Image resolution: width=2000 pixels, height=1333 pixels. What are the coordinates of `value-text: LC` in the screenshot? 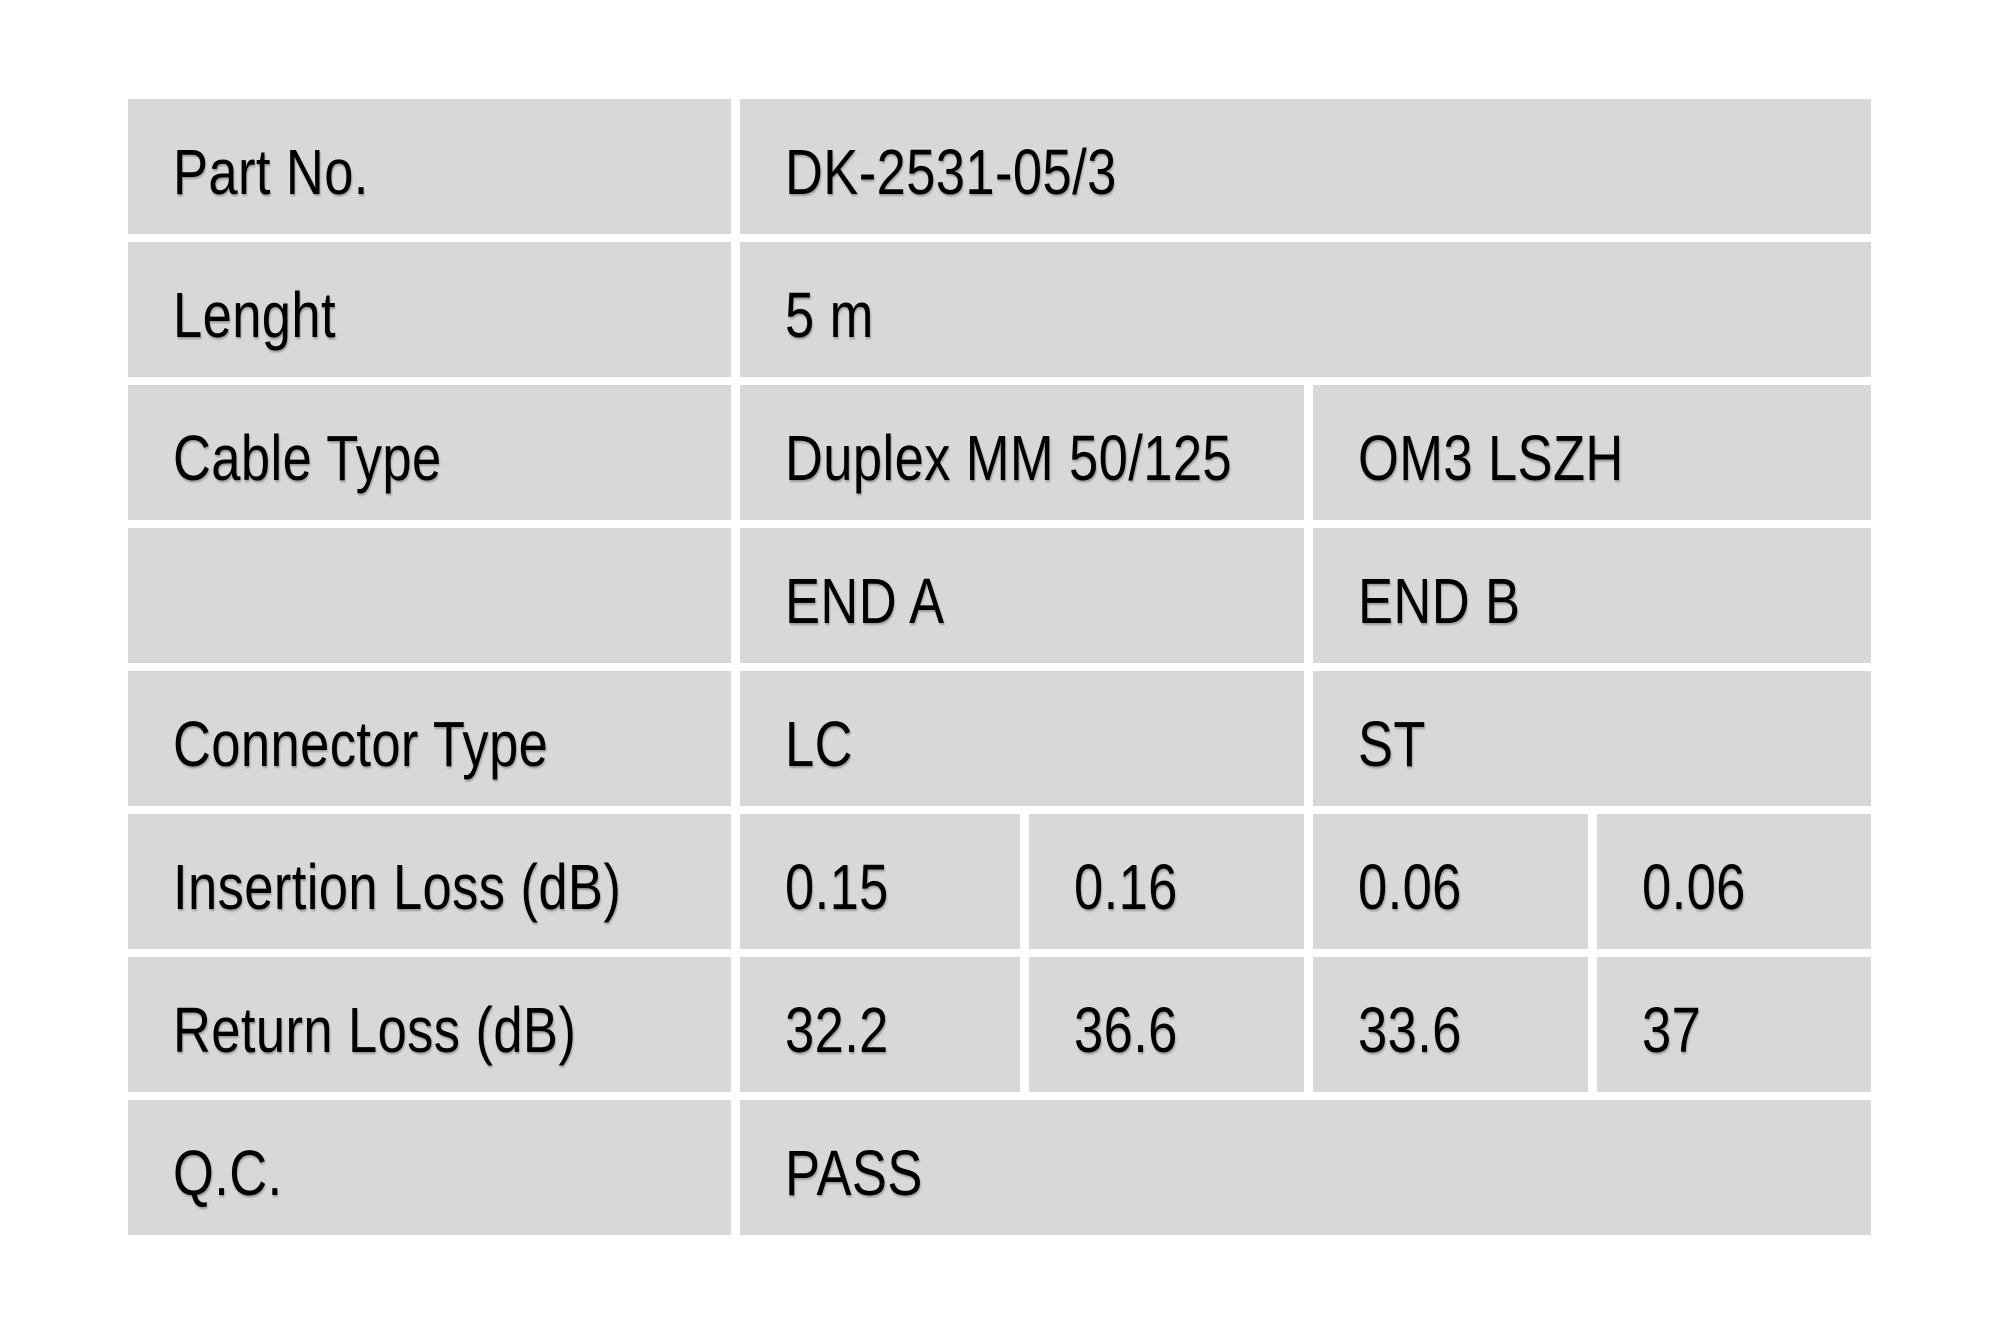 It's located at (819, 743).